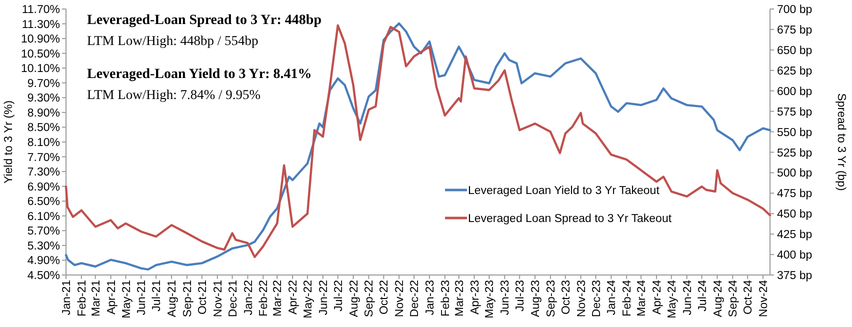 This screenshot has width=852, height=327. Describe the element at coordinates (43, 172) in the screenshot. I see `y-tick-label: 7.30%` at that location.